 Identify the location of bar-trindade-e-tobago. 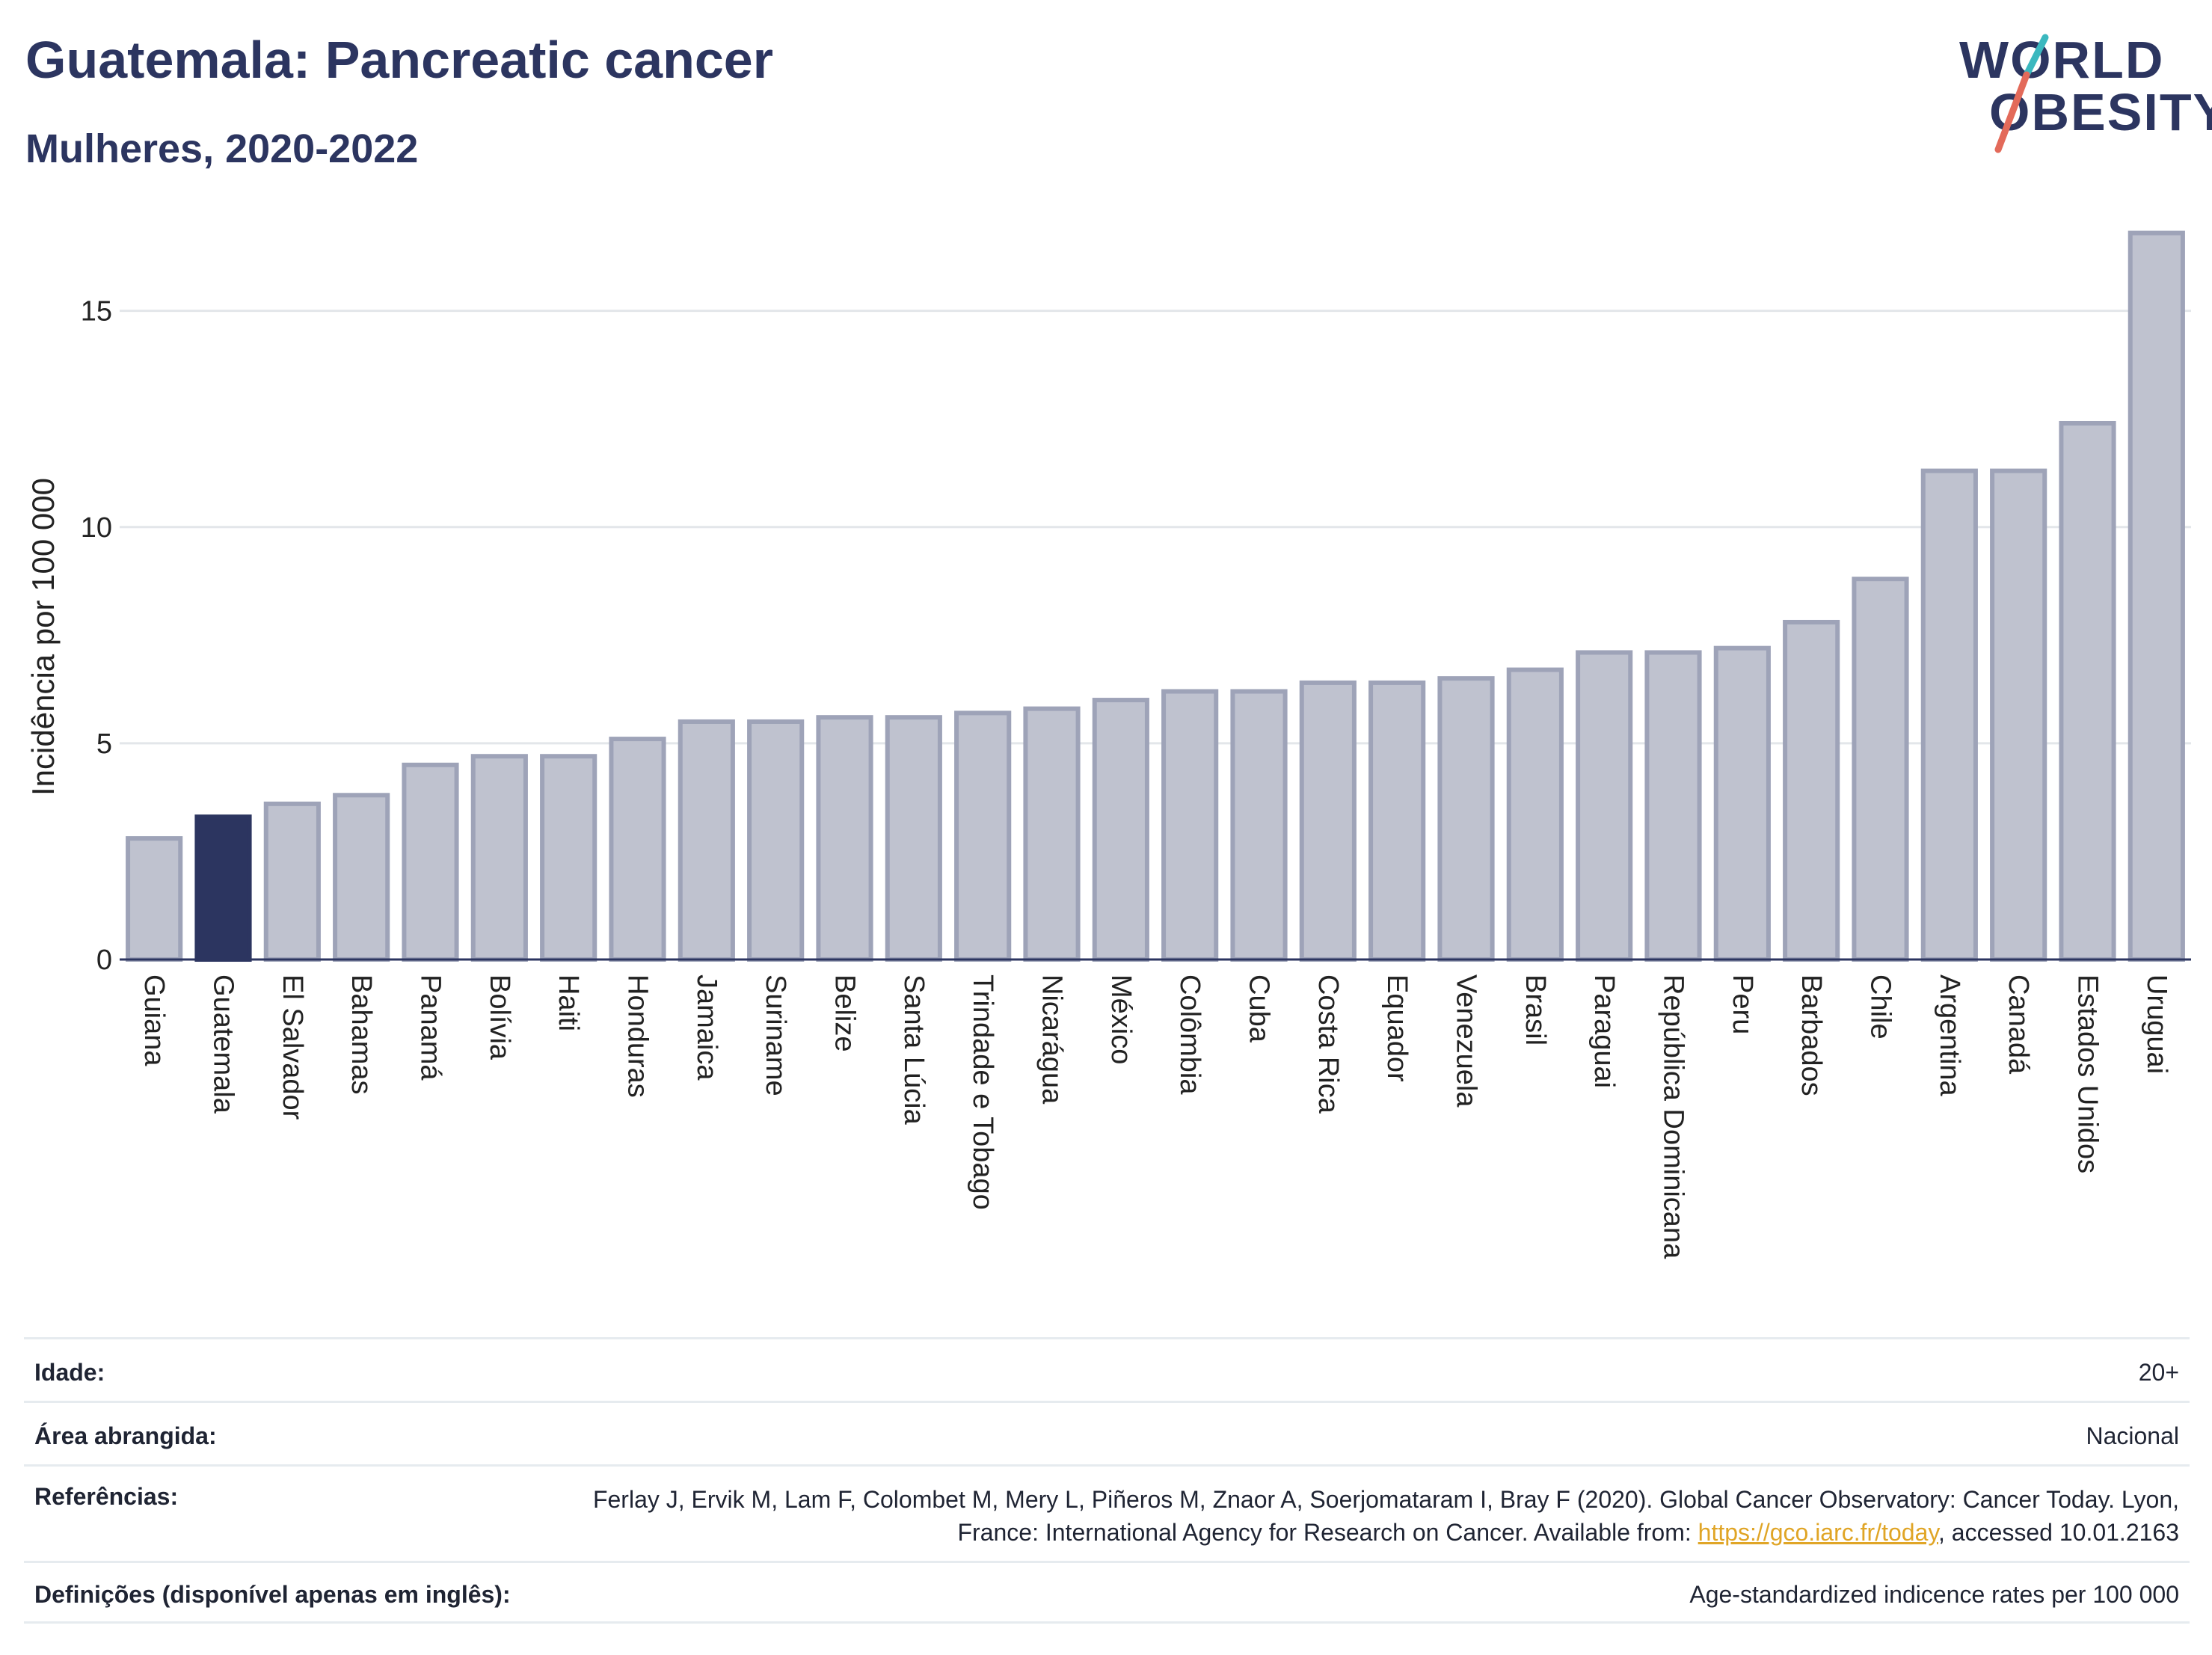
(983, 836).